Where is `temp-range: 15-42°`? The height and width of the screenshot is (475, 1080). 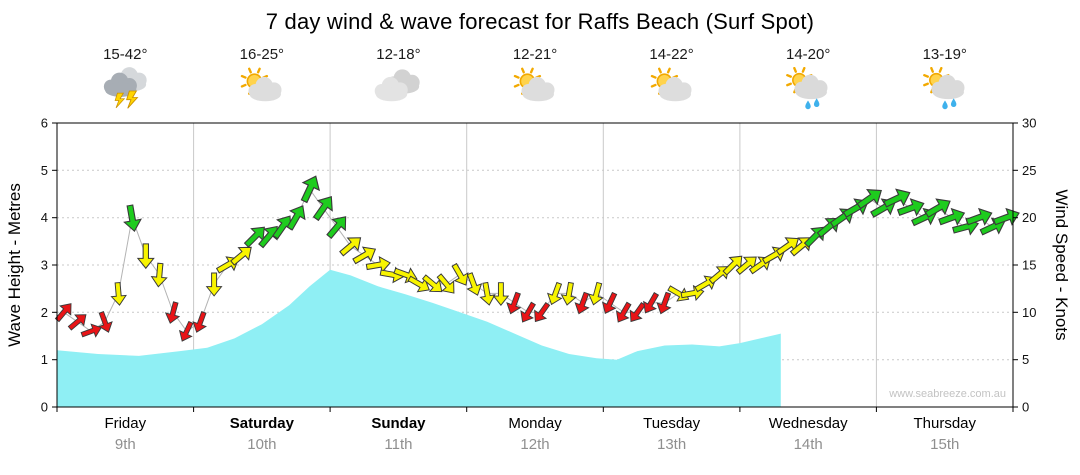 temp-range: 15-42° is located at coordinates (125, 54).